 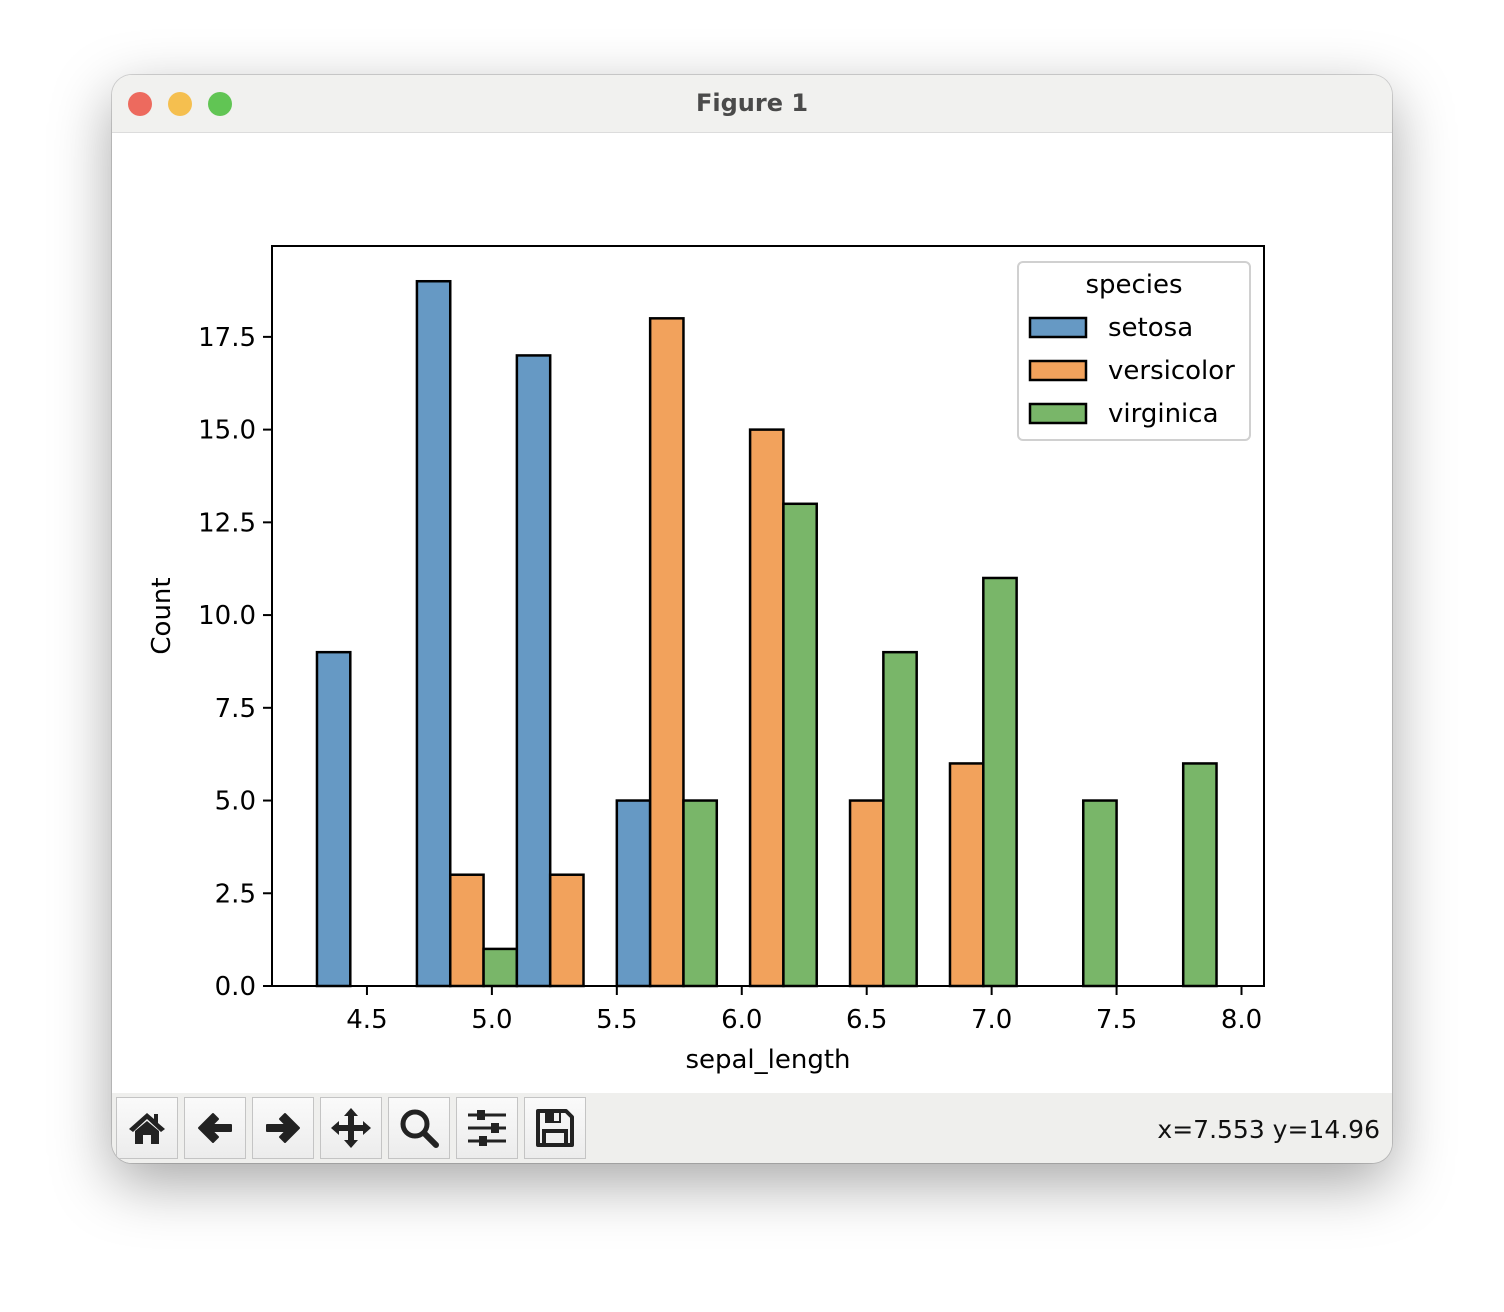 I want to click on window-title: Figure 1, so click(x=752, y=103).